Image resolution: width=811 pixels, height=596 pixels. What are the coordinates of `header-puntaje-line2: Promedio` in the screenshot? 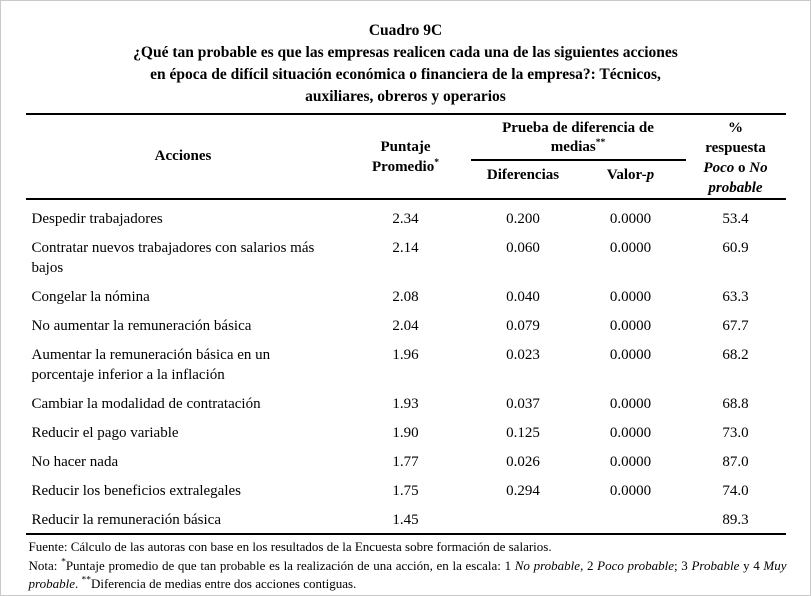 It's located at (403, 166).